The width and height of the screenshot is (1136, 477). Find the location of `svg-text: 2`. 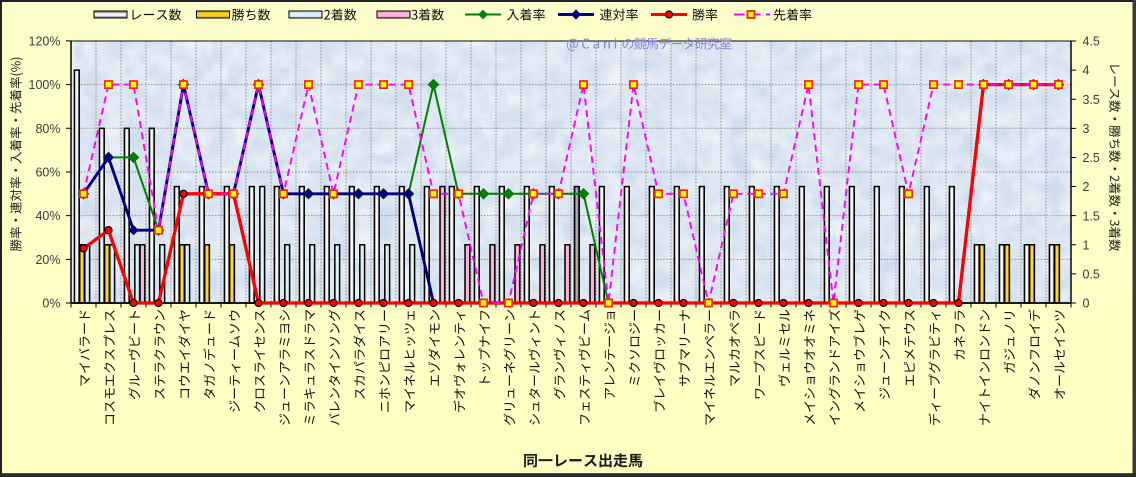

svg-text: 2 is located at coordinates (1086, 187).